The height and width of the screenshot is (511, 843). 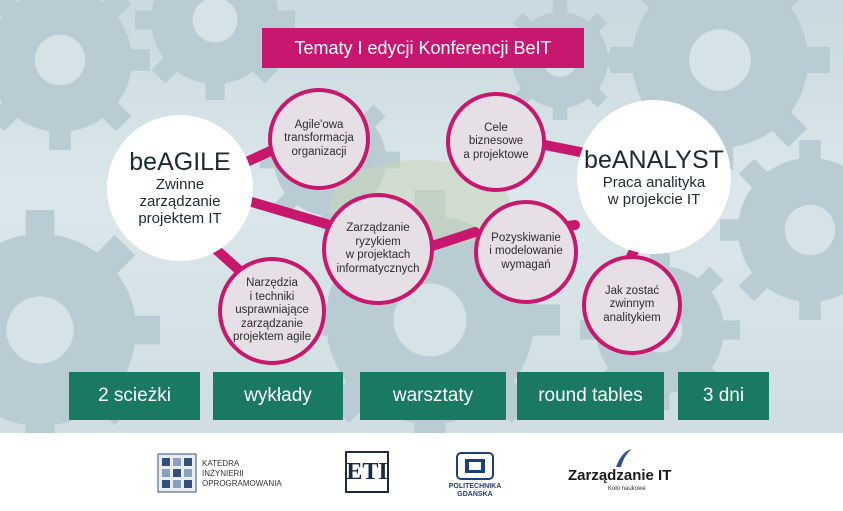 I want to click on feature-workshops: warsztaty, so click(x=433, y=396).